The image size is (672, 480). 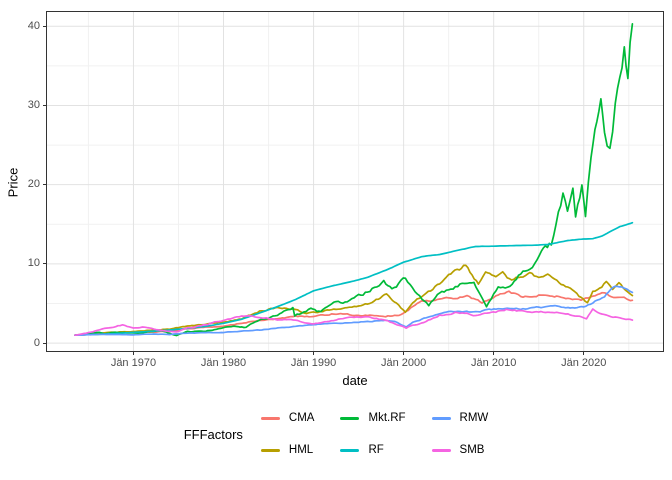 What do you see at coordinates (355, 380) in the screenshot?
I see `x-axis-title: date` at bounding box center [355, 380].